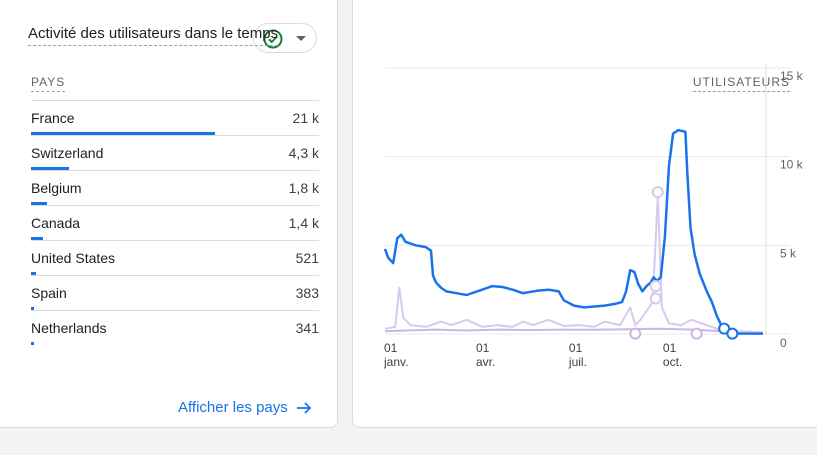 The image size is (817, 455). What do you see at coordinates (53, 118) in the screenshot?
I see `country-name: France` at bounding box center [53, 118].